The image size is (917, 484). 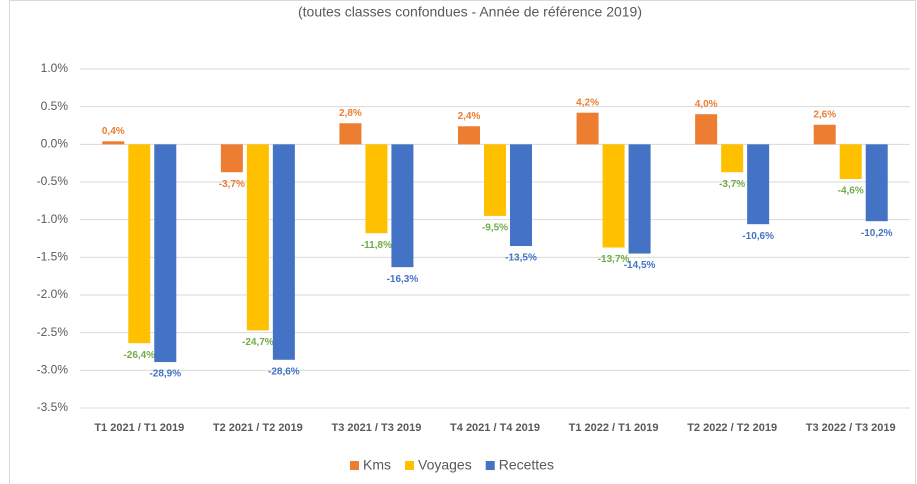 I want to click on y-tick-label: -3.5%, so click(x=53, y=407).